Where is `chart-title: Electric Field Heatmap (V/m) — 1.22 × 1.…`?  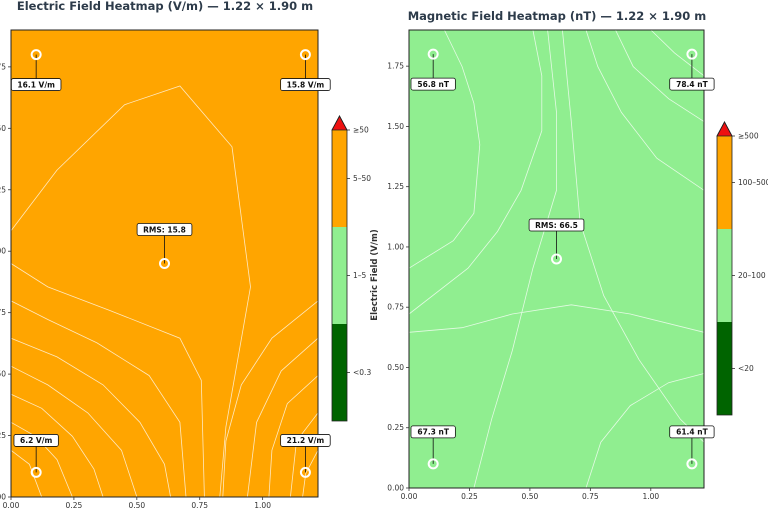 chart-title: Electric Field Heatmap (V/m) — 1.22 × 1.… is located at coordinates (165, 6).